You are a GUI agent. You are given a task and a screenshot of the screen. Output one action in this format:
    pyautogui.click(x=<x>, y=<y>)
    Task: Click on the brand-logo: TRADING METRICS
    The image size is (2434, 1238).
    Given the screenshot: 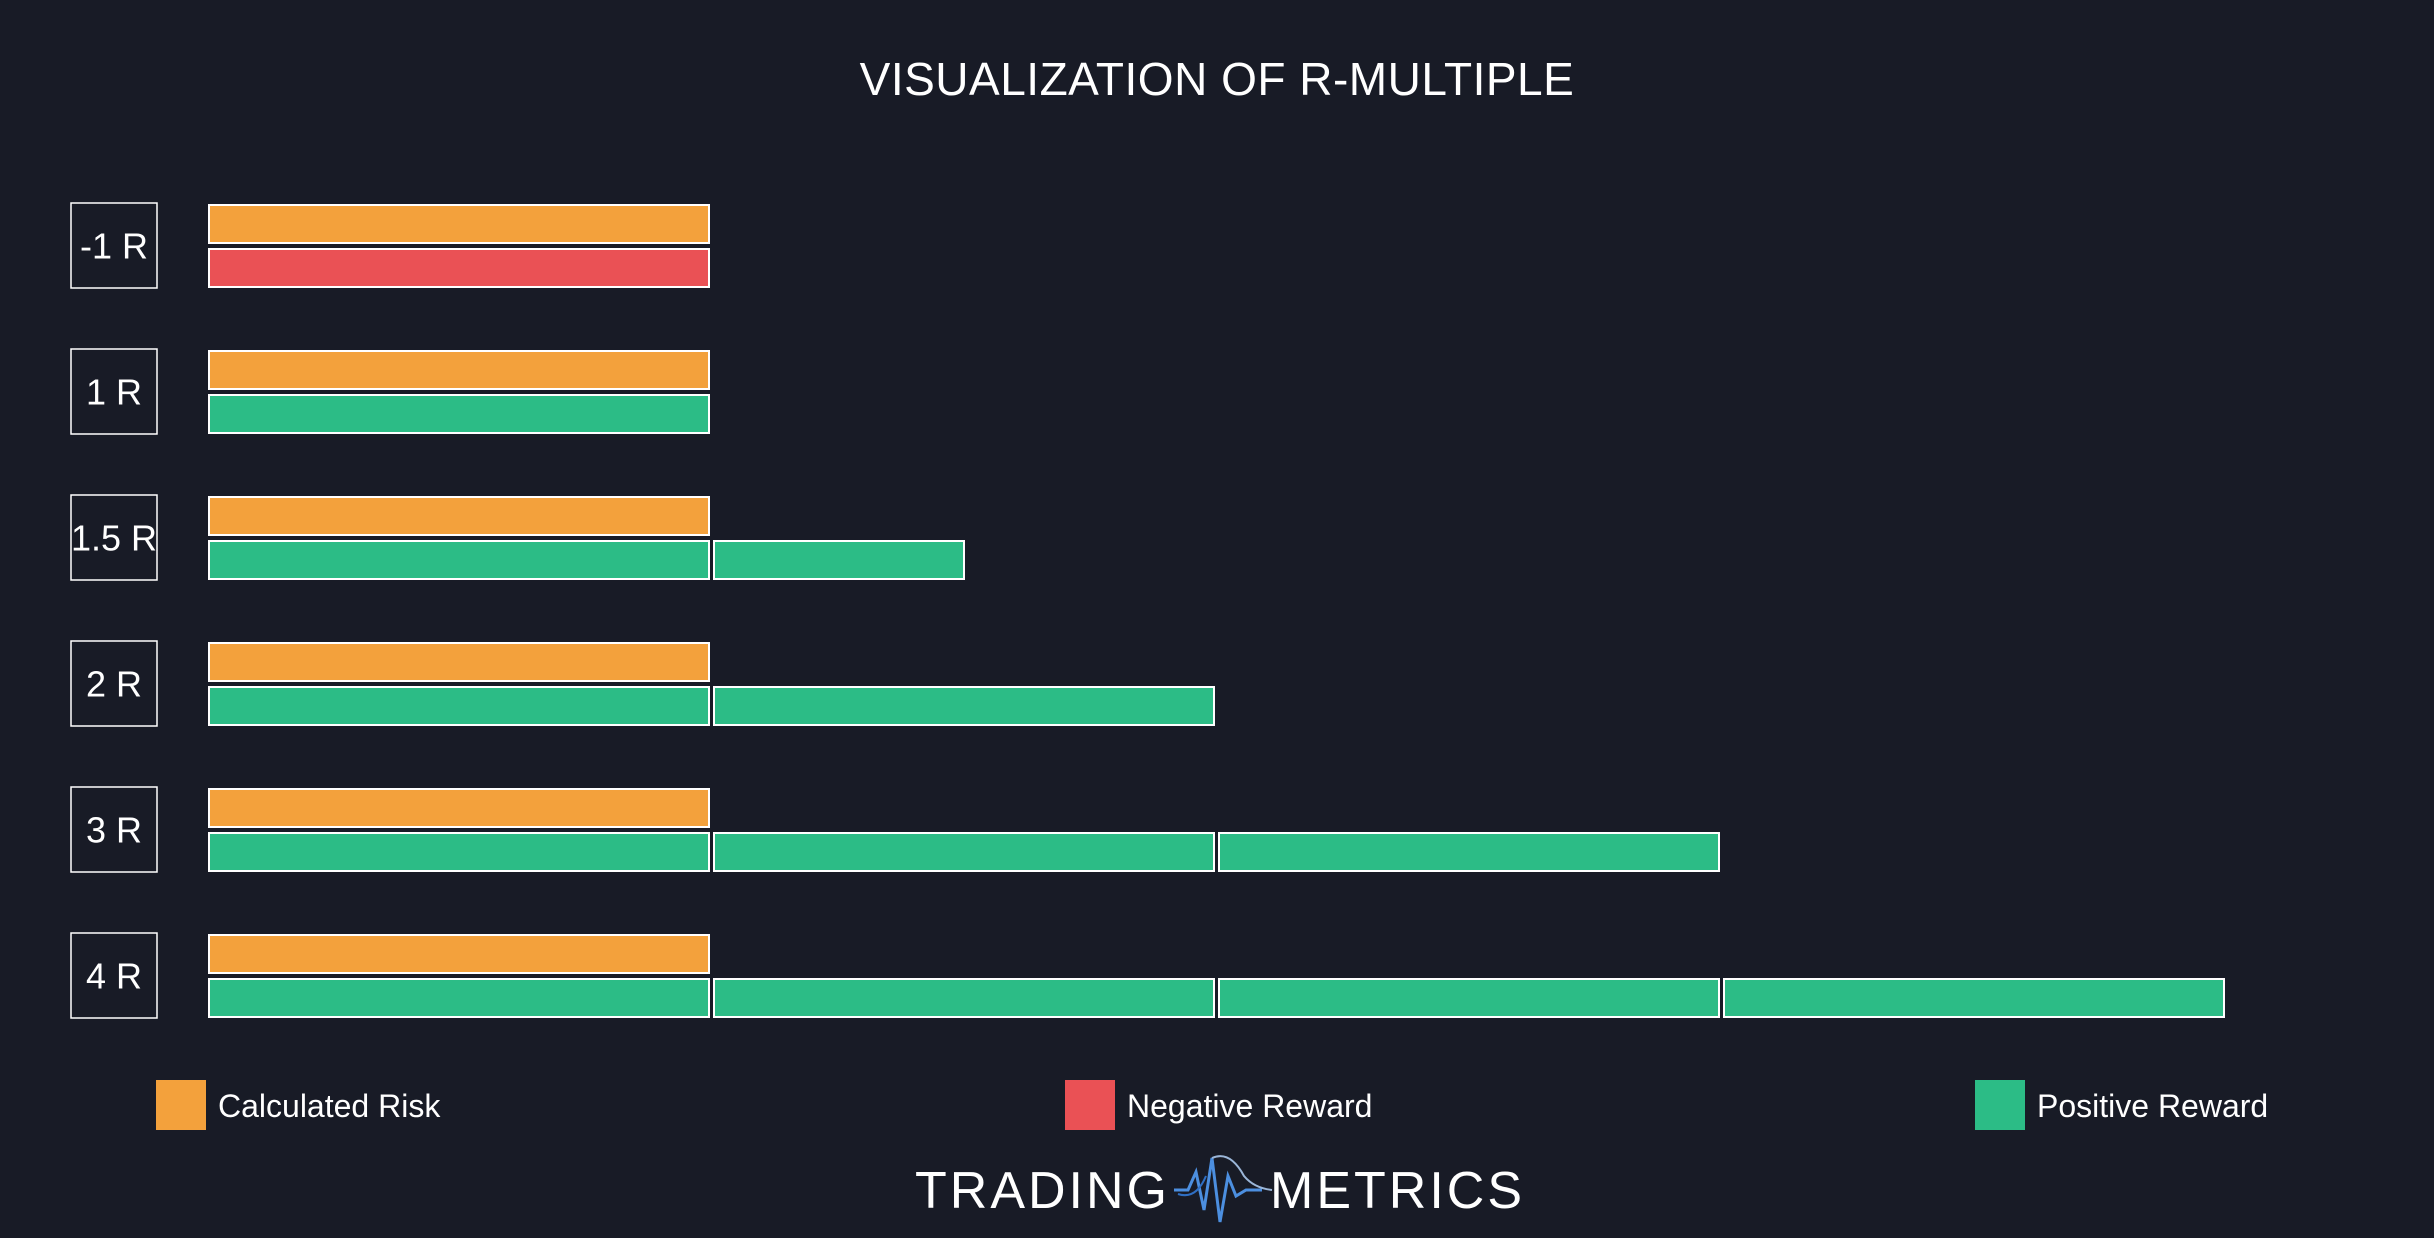 What is the action you would take?
    pyautogui.click(x=1220, y=1189)
    